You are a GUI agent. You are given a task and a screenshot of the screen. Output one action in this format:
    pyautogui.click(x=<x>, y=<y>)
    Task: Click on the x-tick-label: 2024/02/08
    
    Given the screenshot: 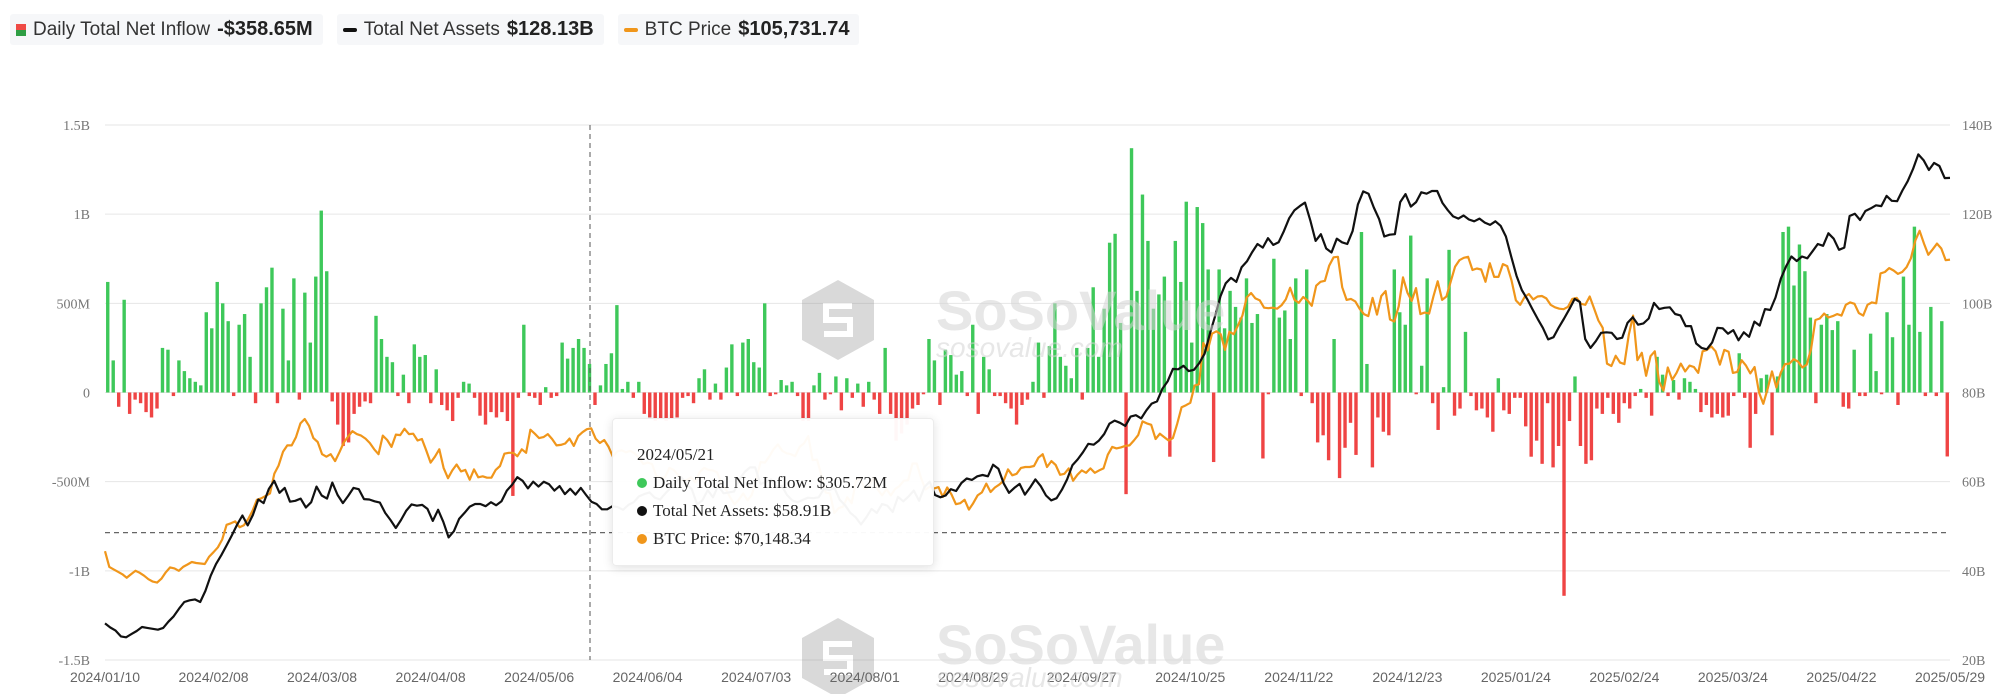 What is the action you would take?
    pyautogui.click(x=213, y=677)
    